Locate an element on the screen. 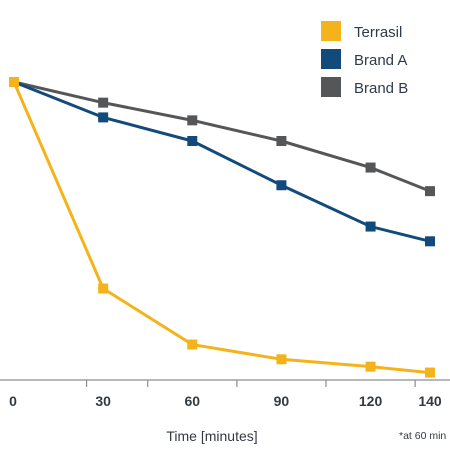 This screenshot has height=450, width=450. legend-label-brand-b: Brand B is located at coordinates (381, 88).